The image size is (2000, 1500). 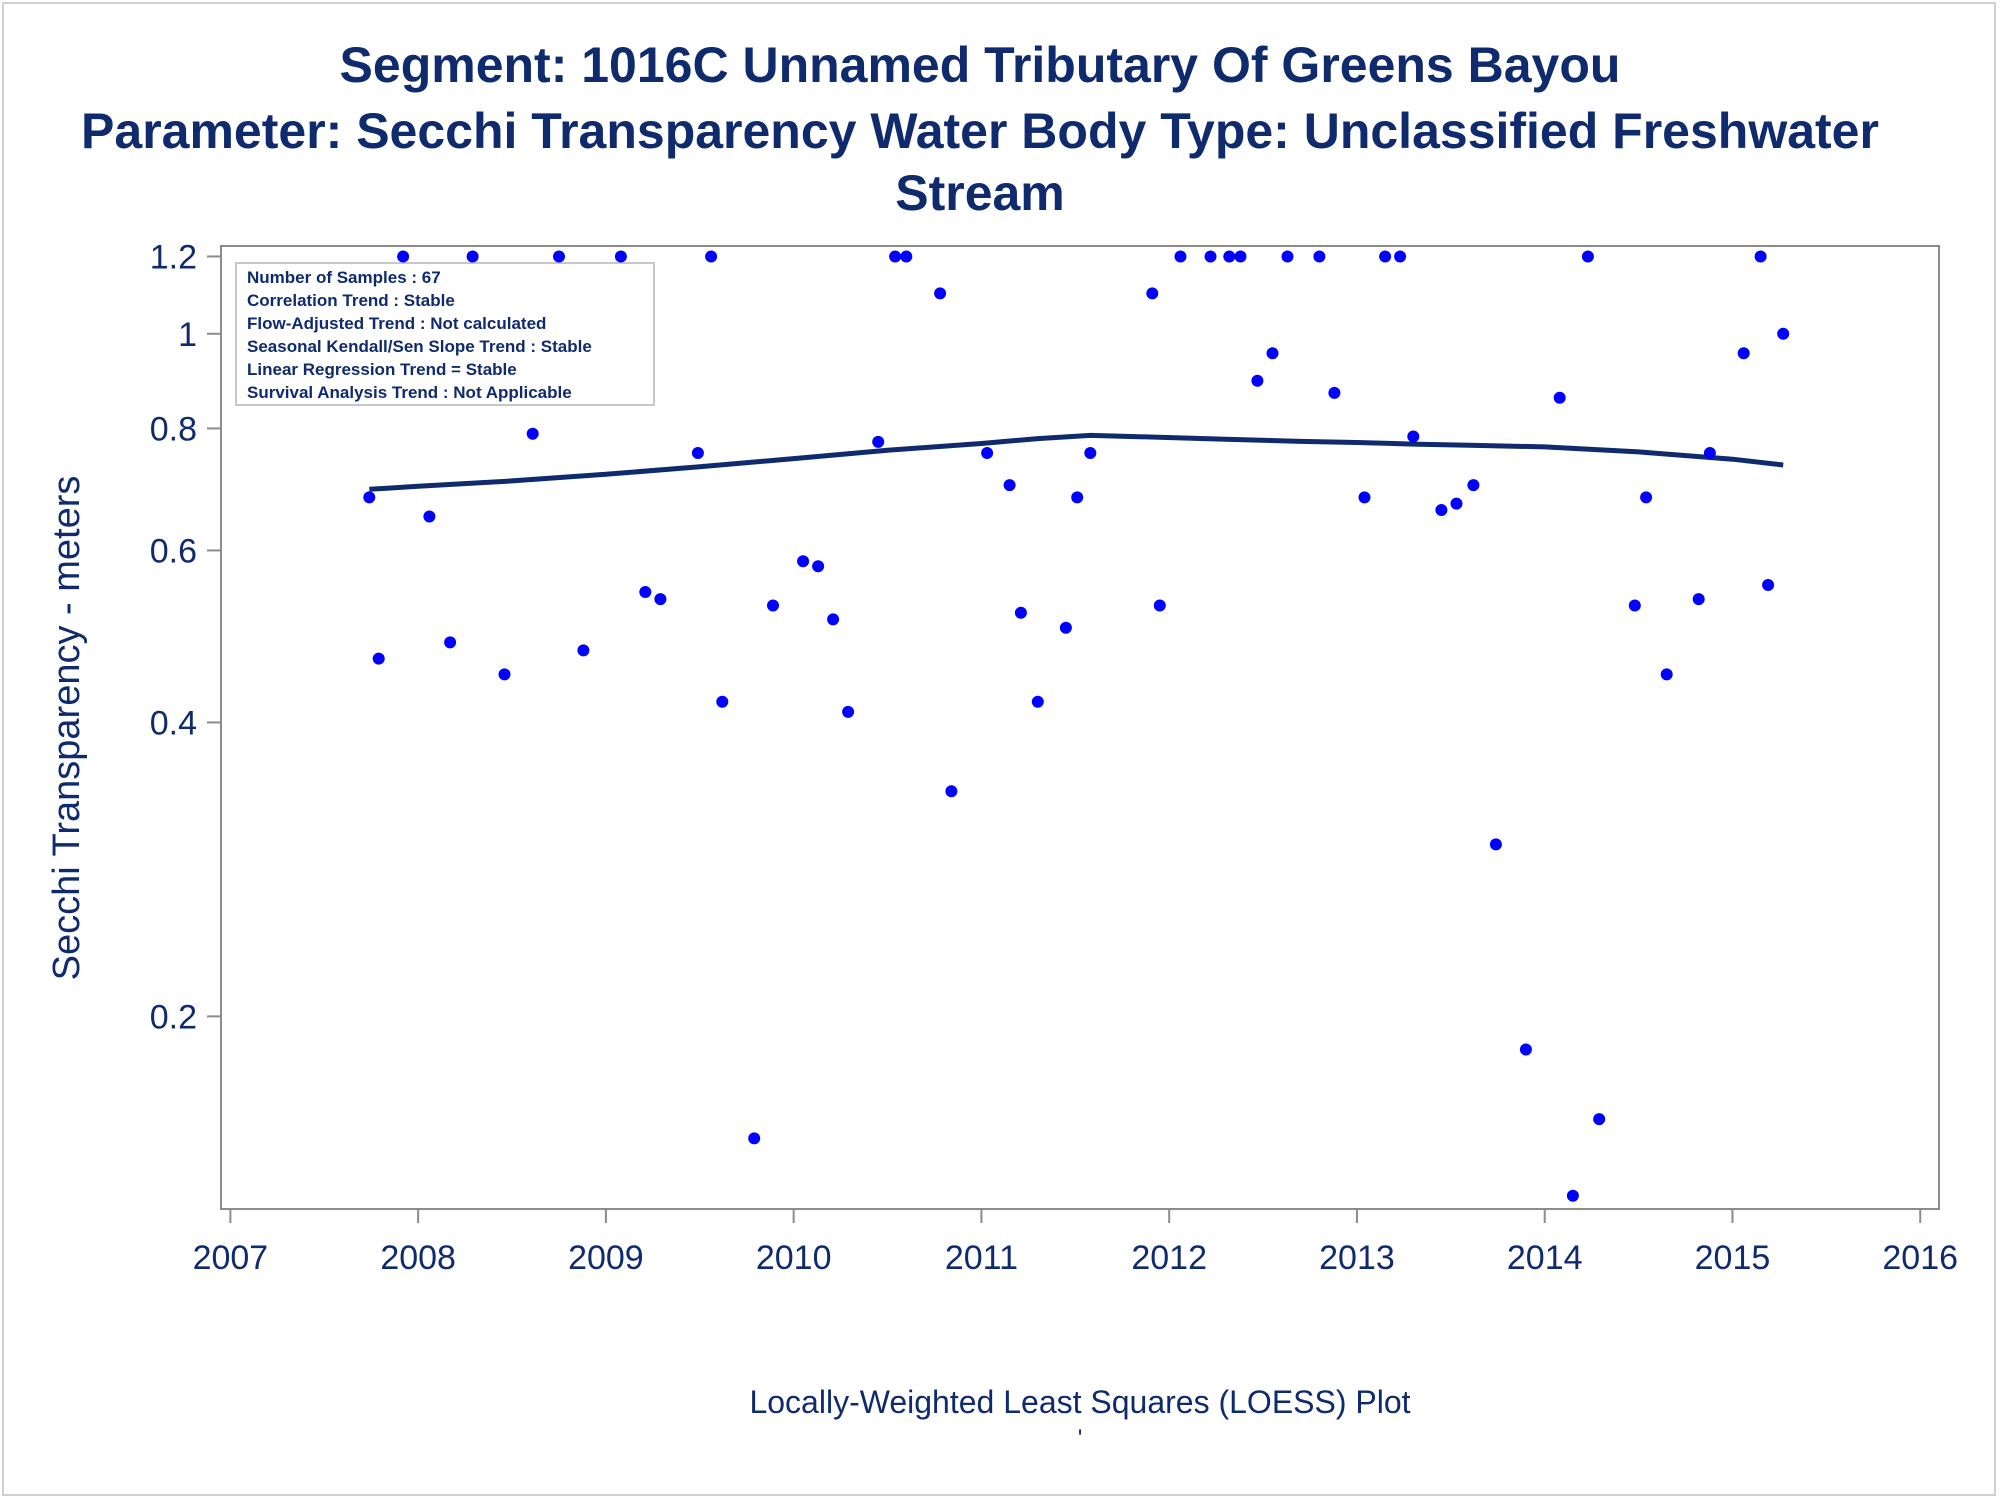 I want to click on x-tick-label: 2009, so click(x=606, y=1258).